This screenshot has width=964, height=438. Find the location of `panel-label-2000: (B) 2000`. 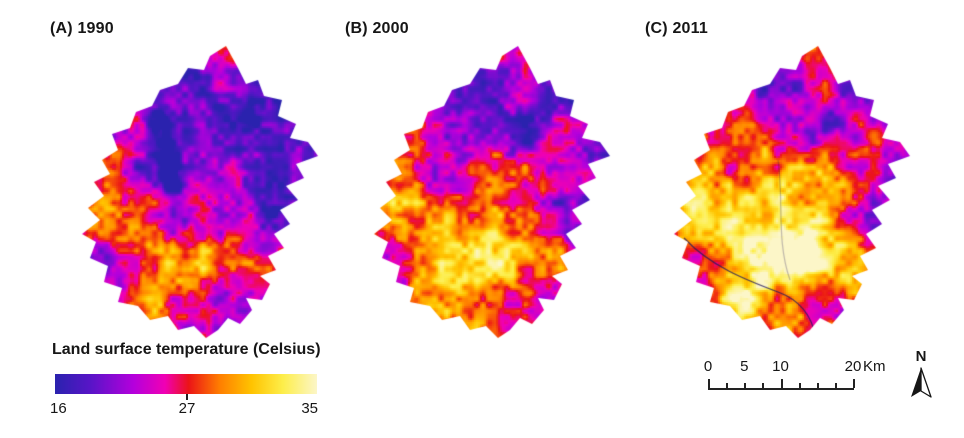

panel-label-2000: (B) 2000 is located at coordinates (377, 28).